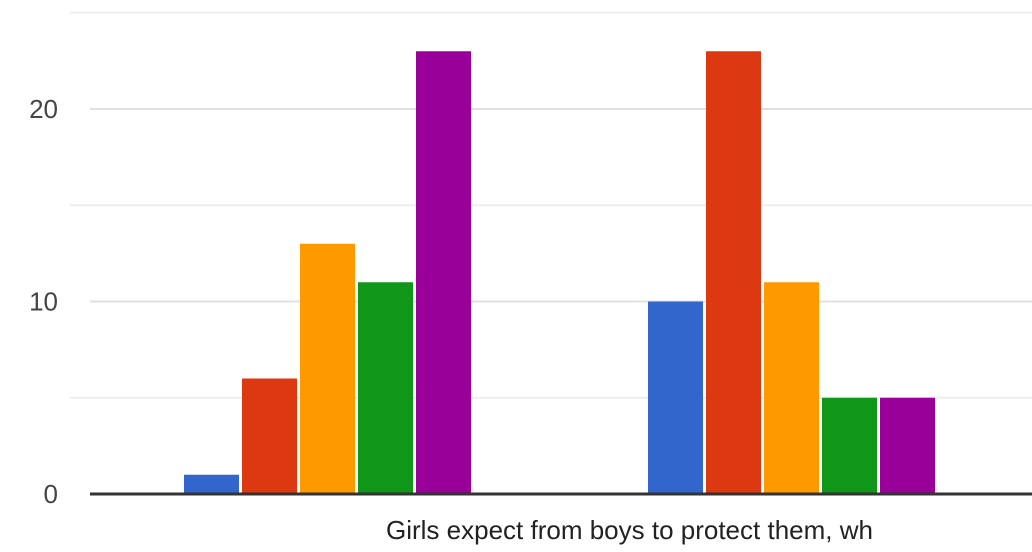 Image resolution: width=1032 pixels, height=552 pixels. Describe the element at coordinates (51, 494) in the screenshot. I see `y-tick-label-0: 0` at that location.